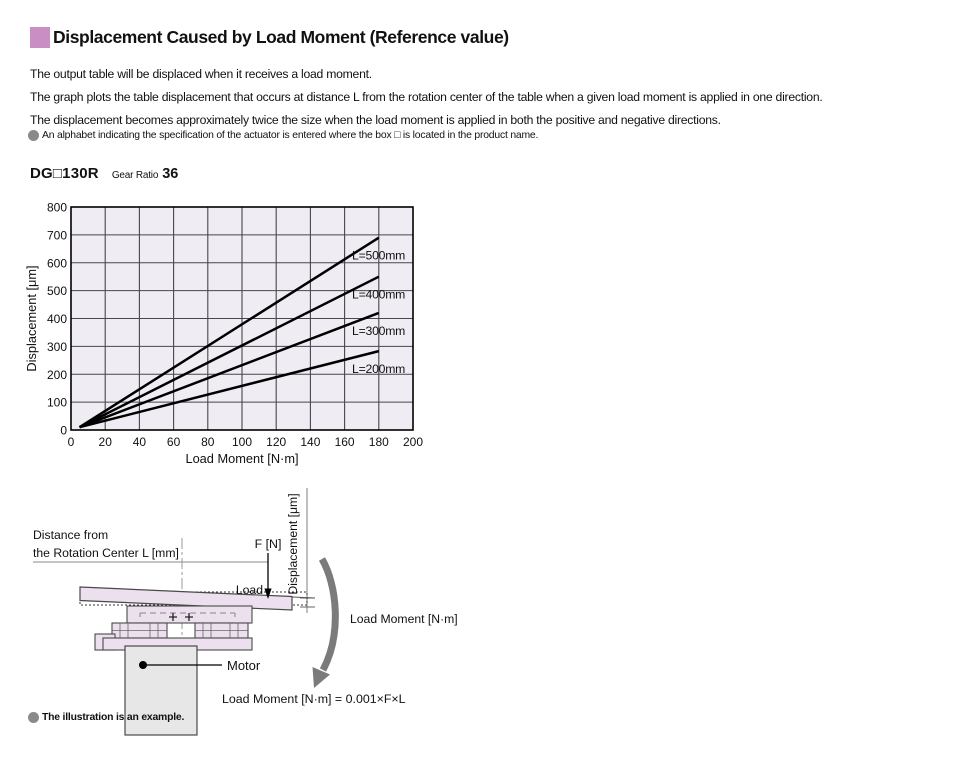 The width and height of the screenshot is (976, 758). What do you see at coordinates (268, 593) in the screenshot?
I see `force-arrowhead-icon` at bounding box center [268, 593].